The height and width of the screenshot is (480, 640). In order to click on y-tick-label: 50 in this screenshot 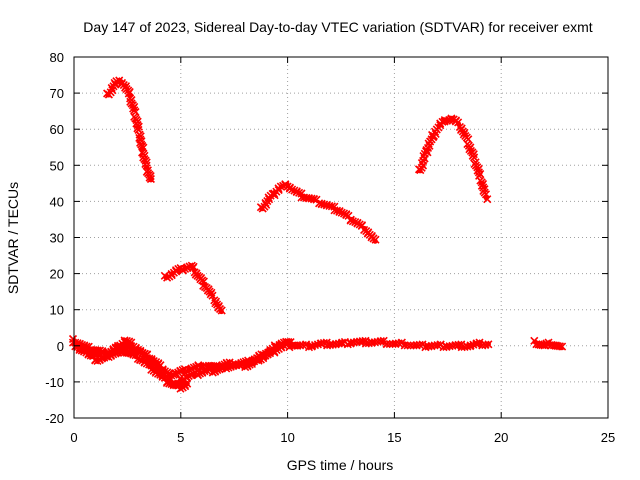, I will do `click(57, 165)`.